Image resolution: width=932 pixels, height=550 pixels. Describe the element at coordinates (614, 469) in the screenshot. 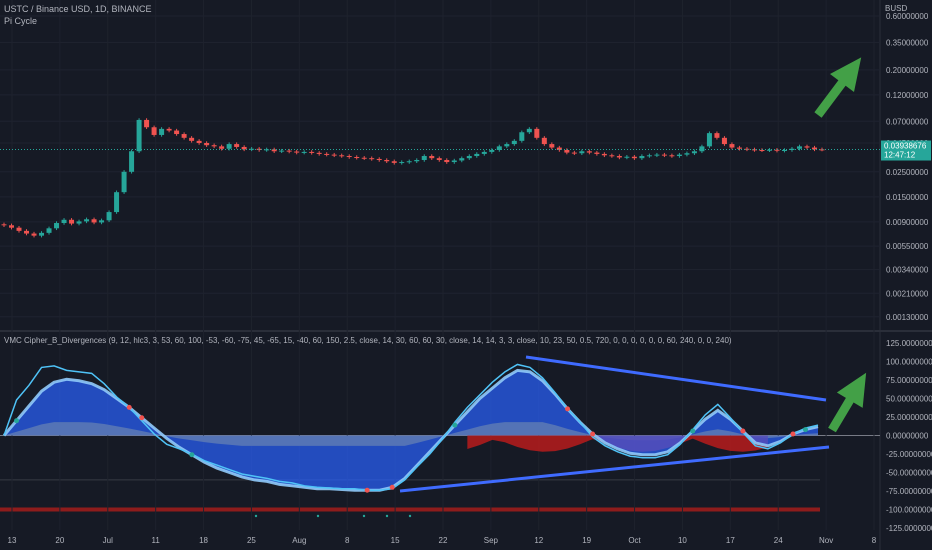

I see `lower-trendline` at that location.